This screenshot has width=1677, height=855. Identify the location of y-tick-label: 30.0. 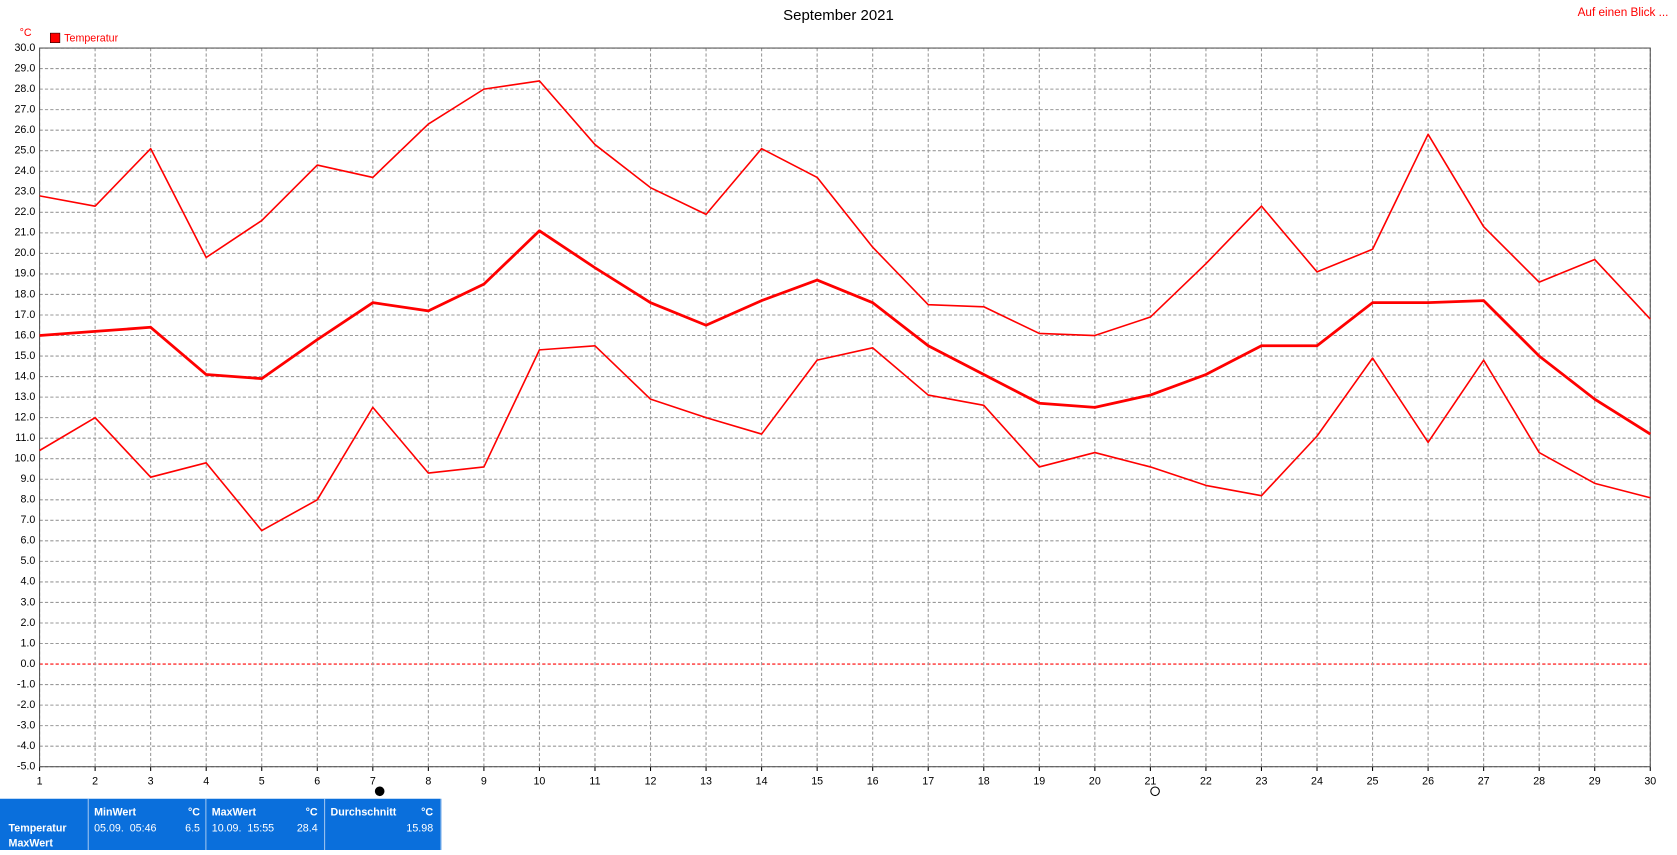
(24, 48).